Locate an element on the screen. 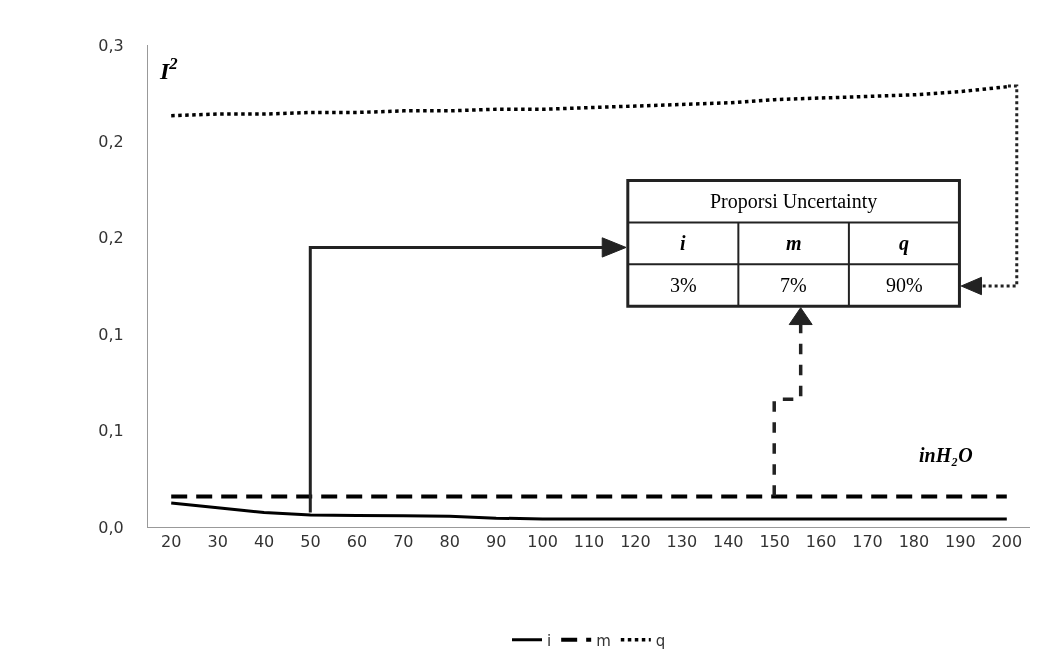 This screenshot has width=1051, height=669. x-tick-label: 180 is located at coordinates (914, 542).